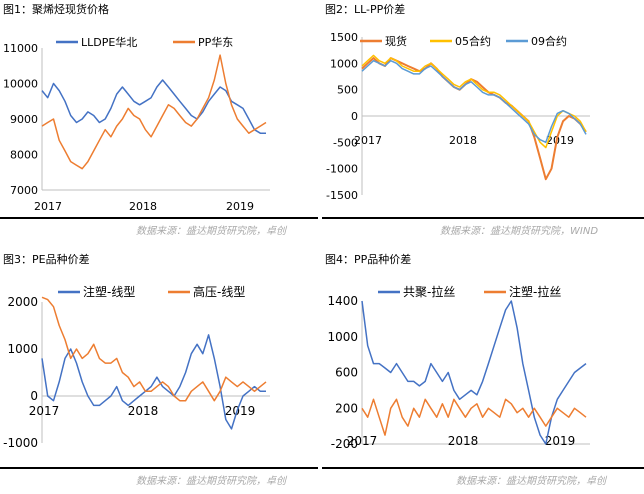 Image resolution: width=644 pixels, height=494 pixels. I want to click on legend-label: 现货, so click(396, 41).